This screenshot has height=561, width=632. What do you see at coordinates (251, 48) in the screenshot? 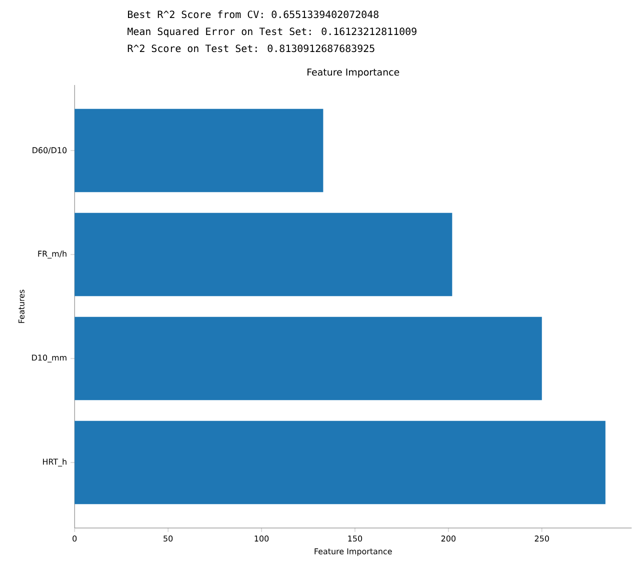
I see `text: R^2 Score on Test Set: 0.8130912687683925` at bounding box center [251, 48].